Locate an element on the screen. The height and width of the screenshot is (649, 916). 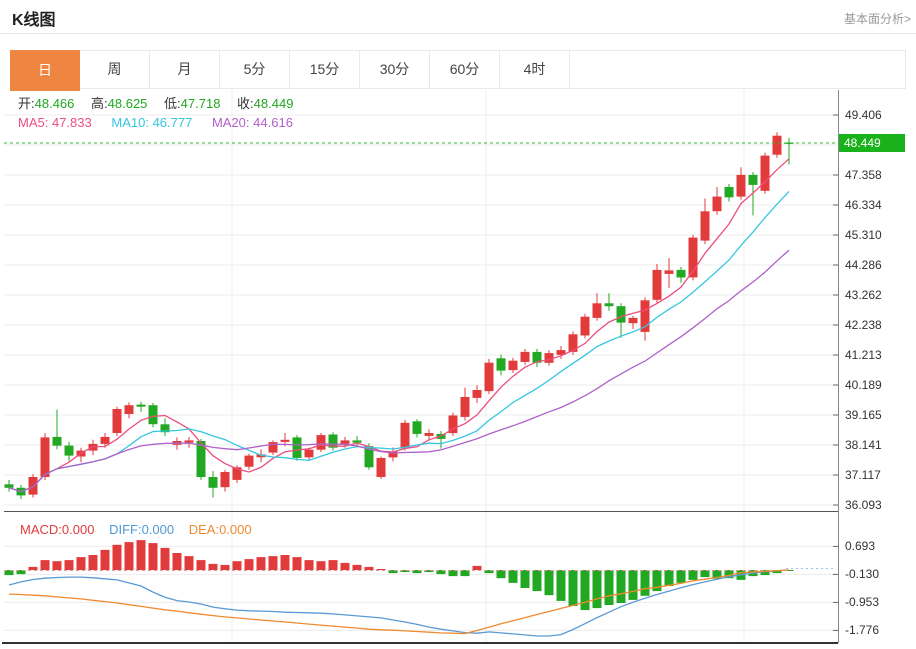
price-axis-label: 49.406 is located at coordinates (863, 115).